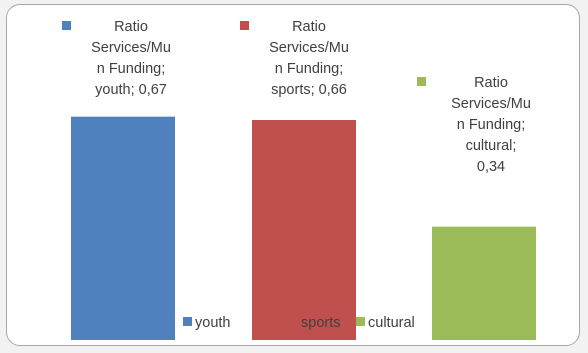 The height and width of the screenshot is (353, 588). I want to click on legend-label-cultural: cultural, so click(391, 323).